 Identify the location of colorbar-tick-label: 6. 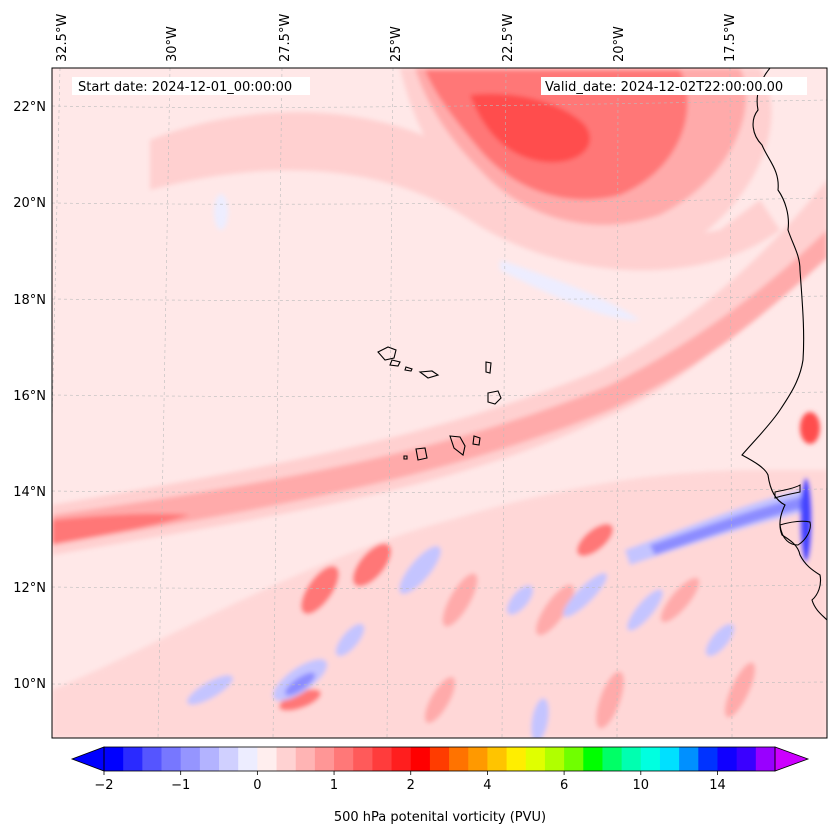
(564, 785).